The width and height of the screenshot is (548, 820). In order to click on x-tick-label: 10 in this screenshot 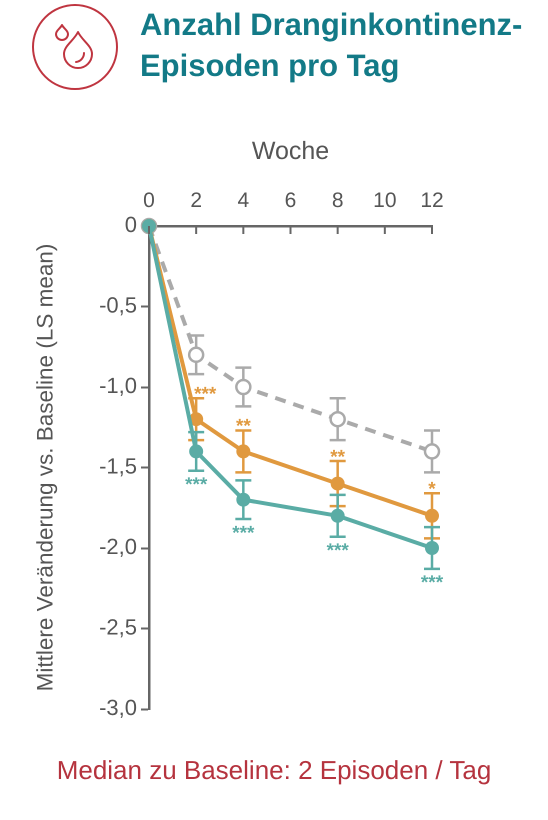, I will do `click(385, 200)`.